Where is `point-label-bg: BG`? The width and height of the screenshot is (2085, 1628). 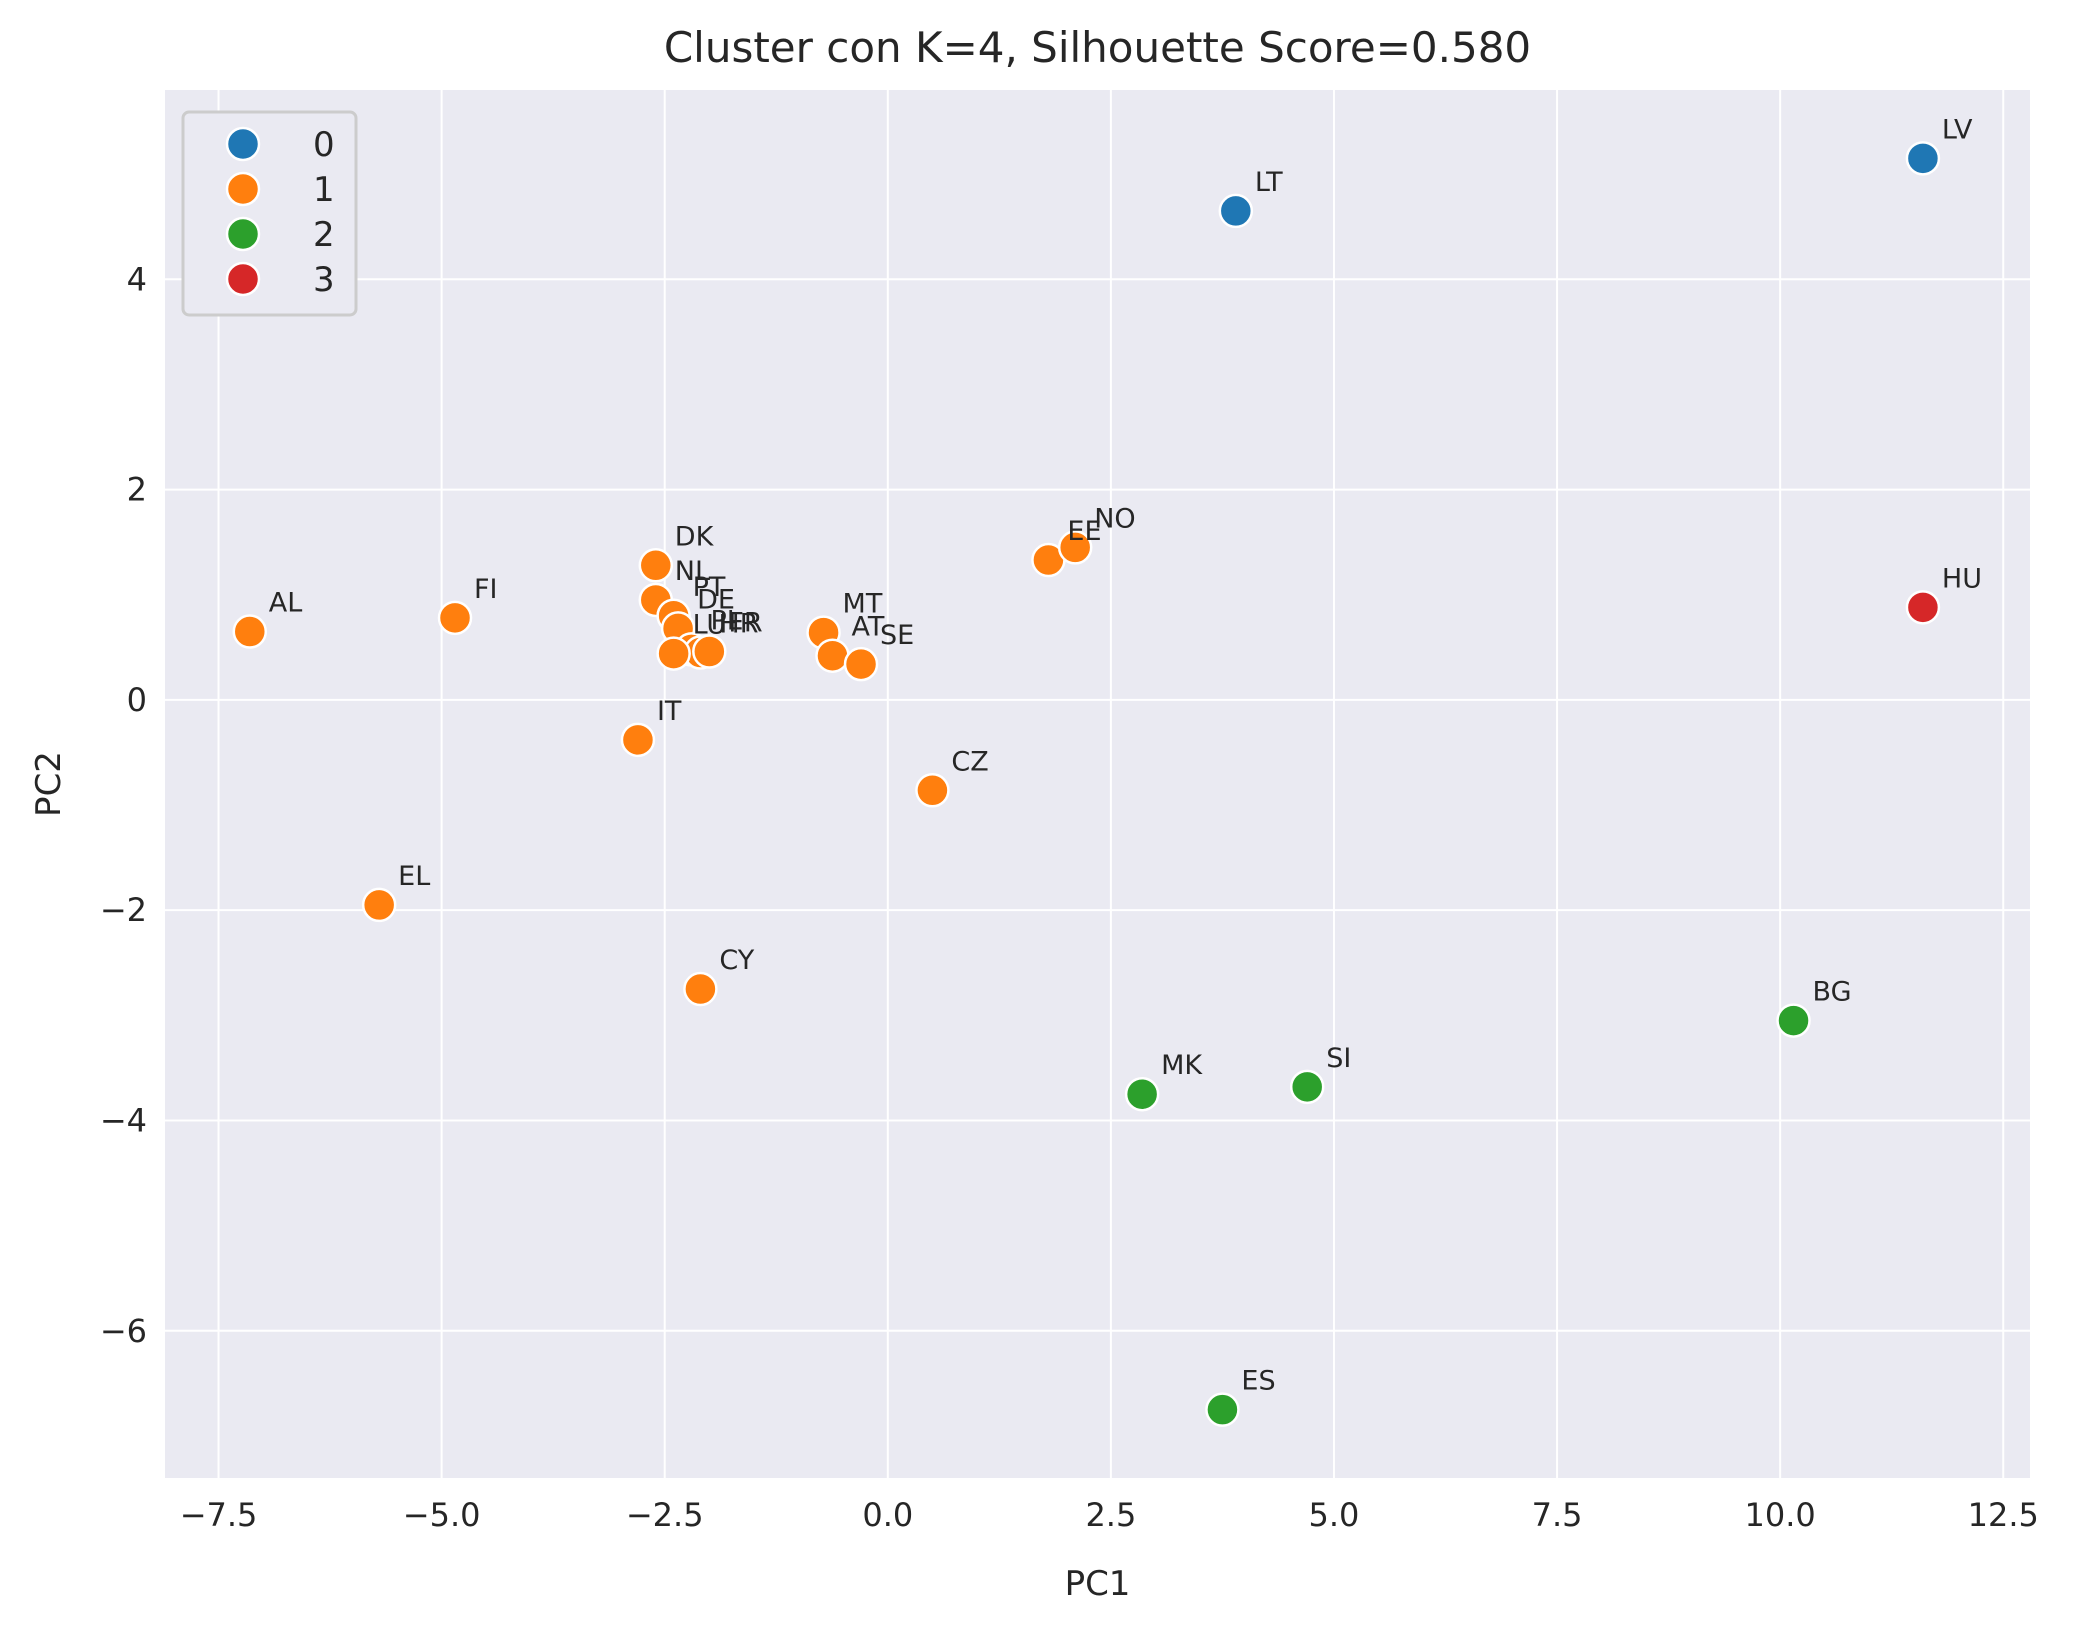
point-label-bg: BG is located at coordinates (1832, 992).